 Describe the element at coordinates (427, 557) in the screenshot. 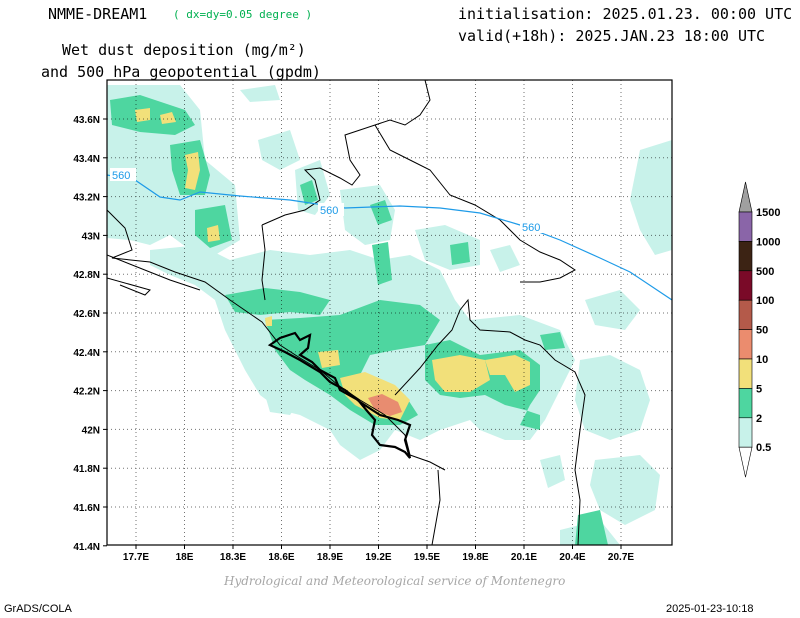

I see `lon-label: 19.5E` at that location.